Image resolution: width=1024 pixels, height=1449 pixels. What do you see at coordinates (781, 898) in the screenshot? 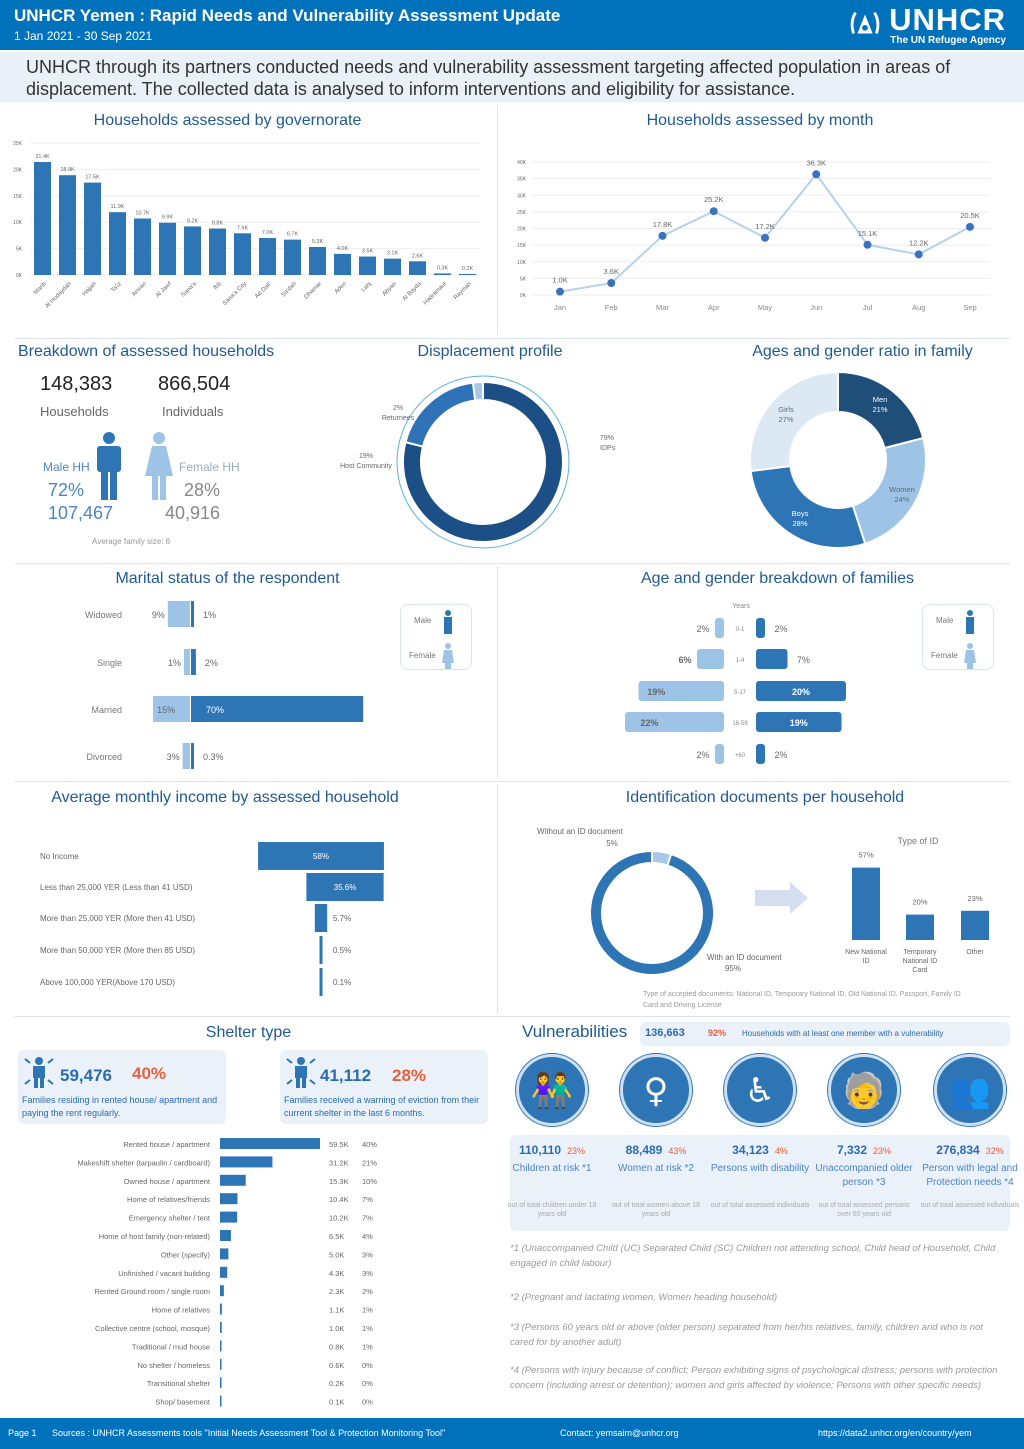
I see `arrow-icon` at bounding box center [781, 898].